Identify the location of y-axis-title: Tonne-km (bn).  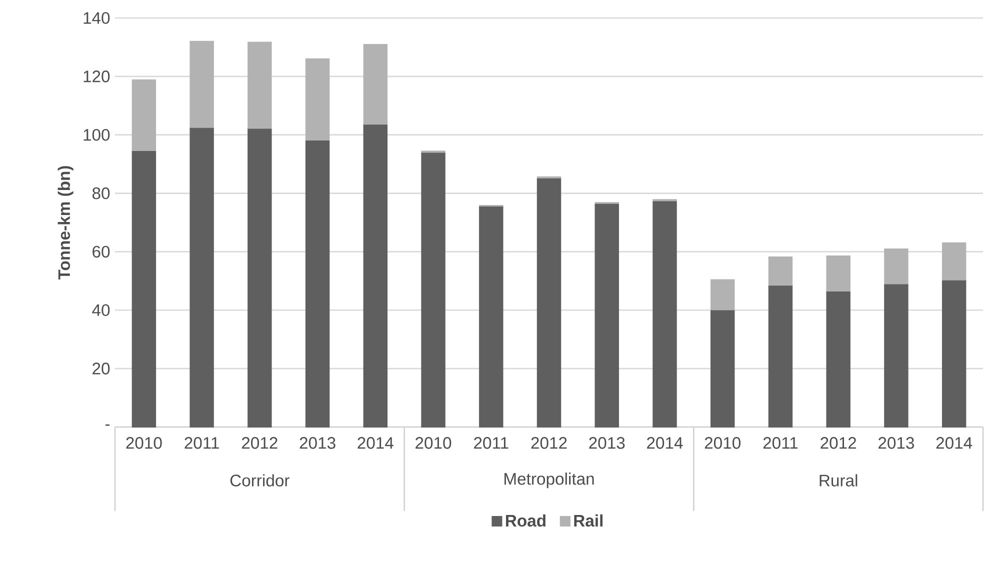
(66, 223).